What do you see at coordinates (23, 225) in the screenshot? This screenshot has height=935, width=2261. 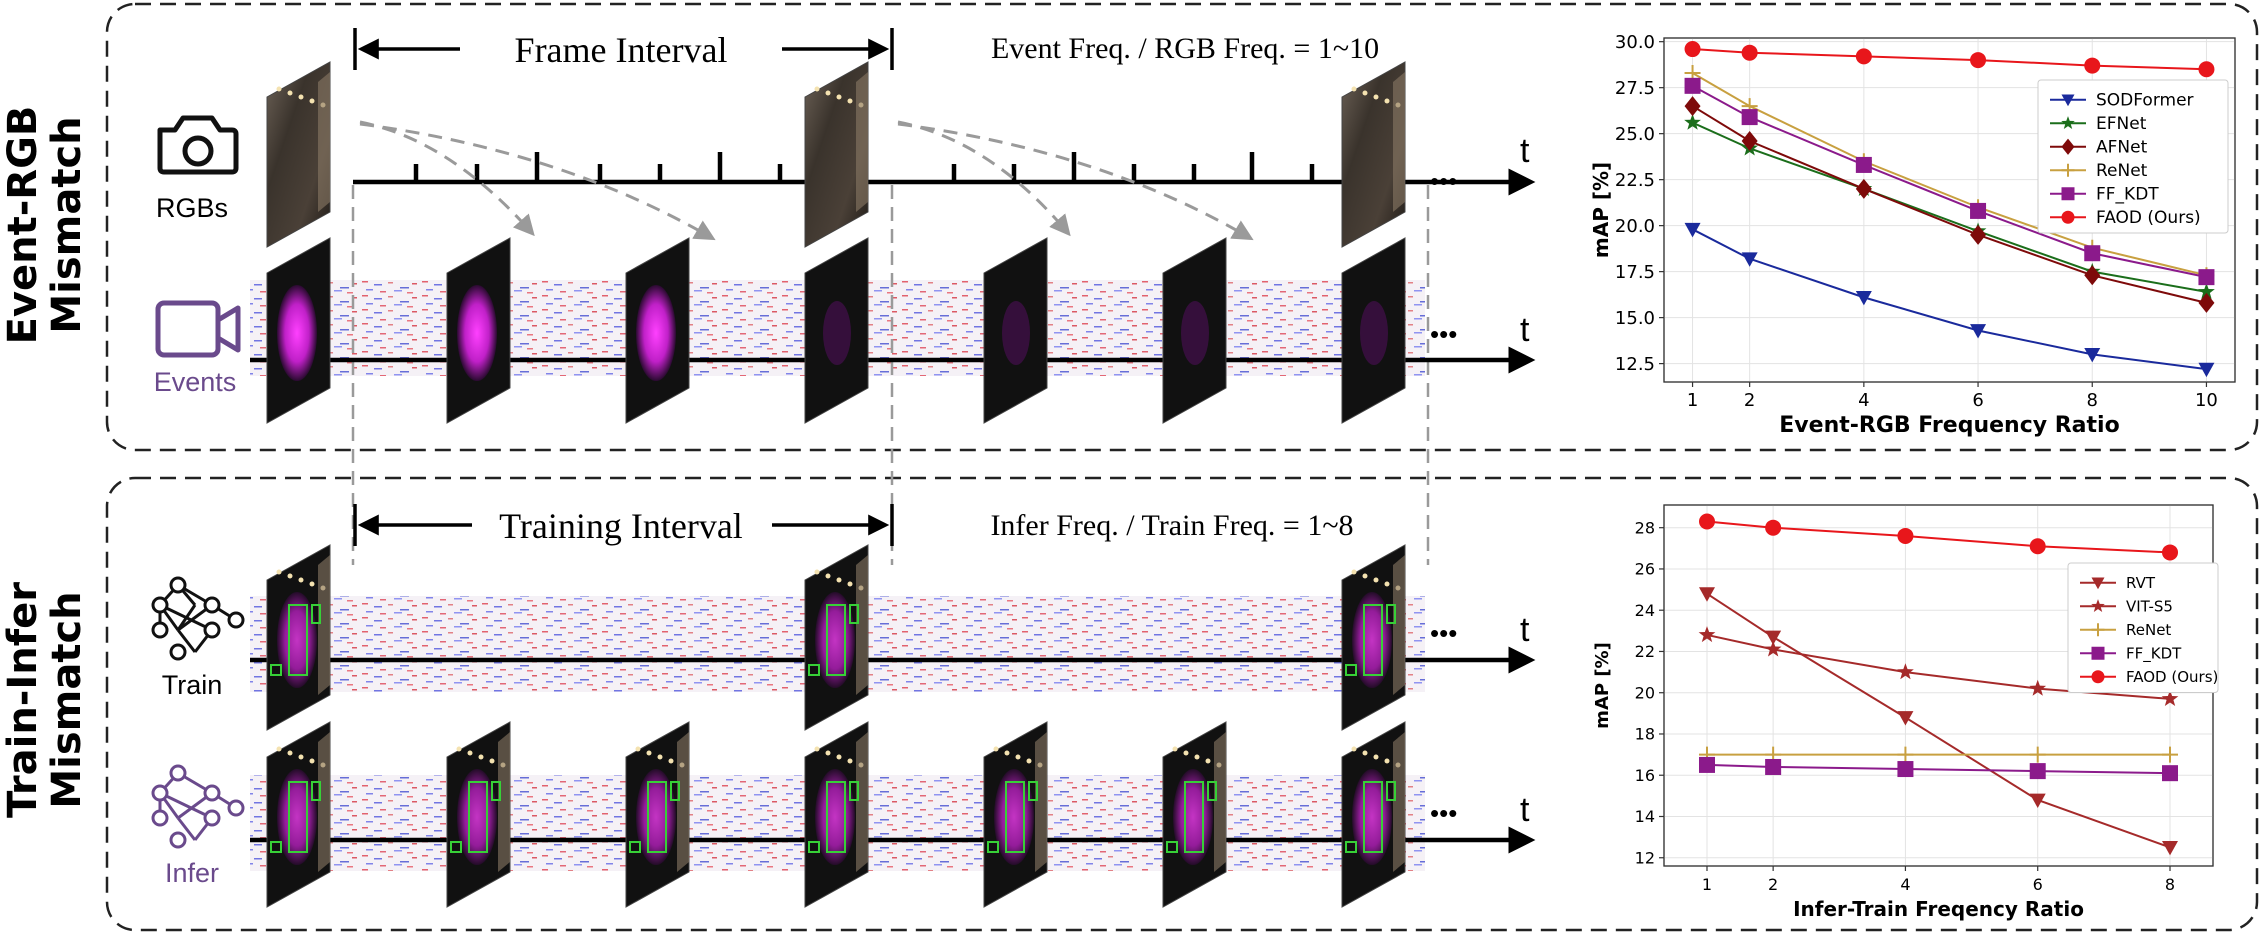 I see `top-row-label-line1: Event-RGB` at bounding box center [23, 225].